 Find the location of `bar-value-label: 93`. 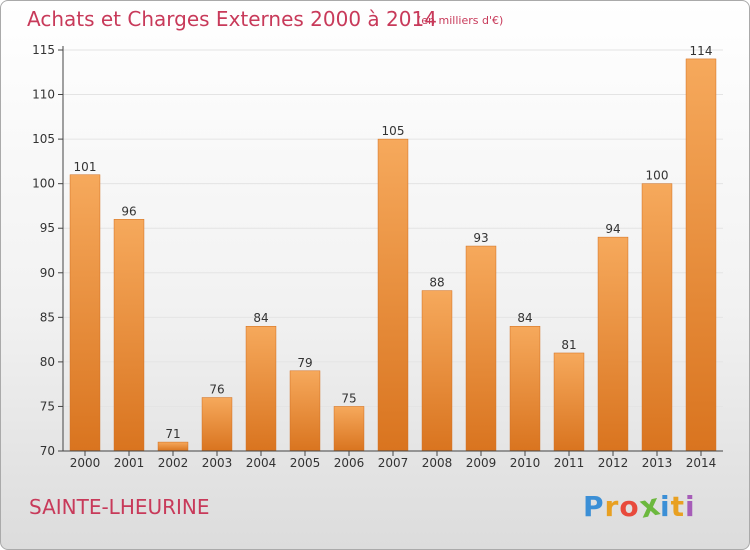

bar-value-label: 93 is located at coordinates (480, 238).